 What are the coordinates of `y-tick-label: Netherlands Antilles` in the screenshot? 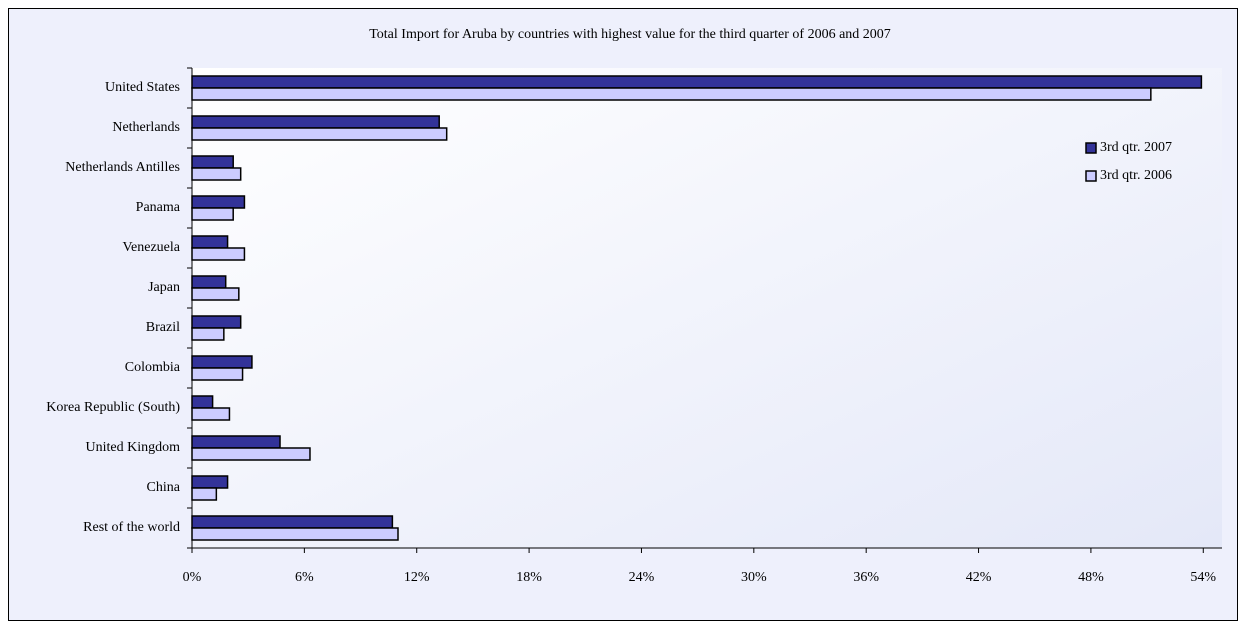 It's located at (122, 167).